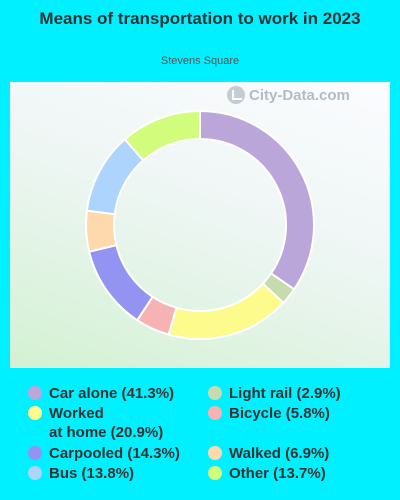 This screenshot has height=500, width=400. What do you see at coordinates (299, 95) in the screenshot?
I see `watermark-text: City-Data.com` at bounding box center [299, 95].